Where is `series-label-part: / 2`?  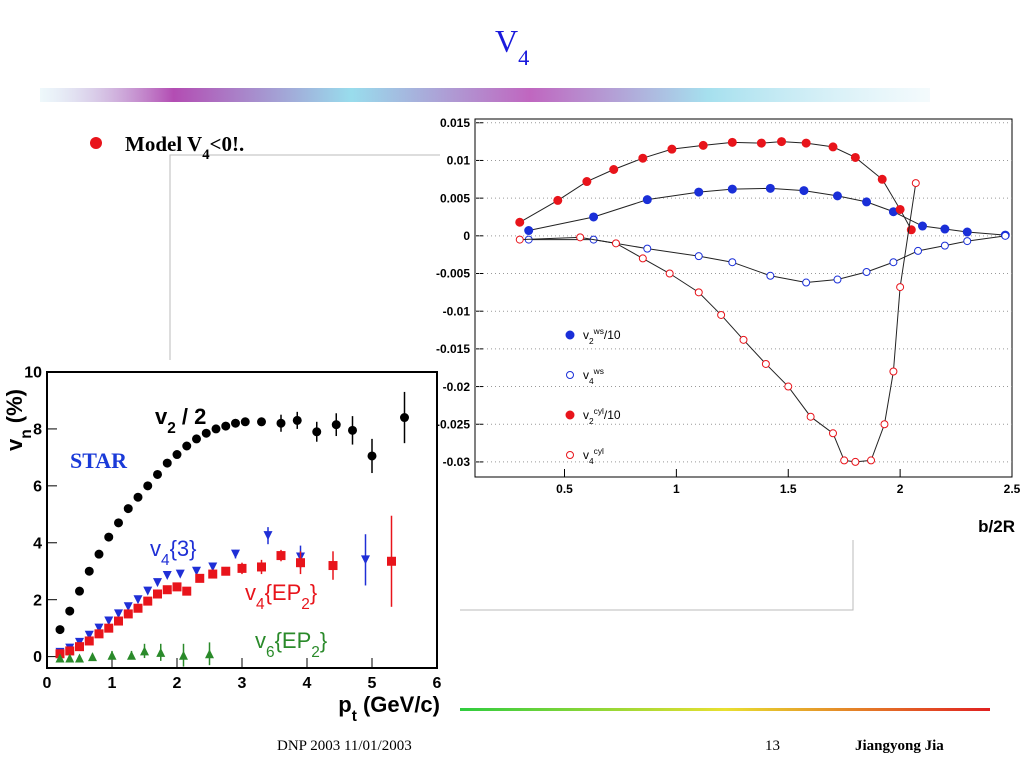
series-label-part: / 2 is located at coordinates (191, 416).